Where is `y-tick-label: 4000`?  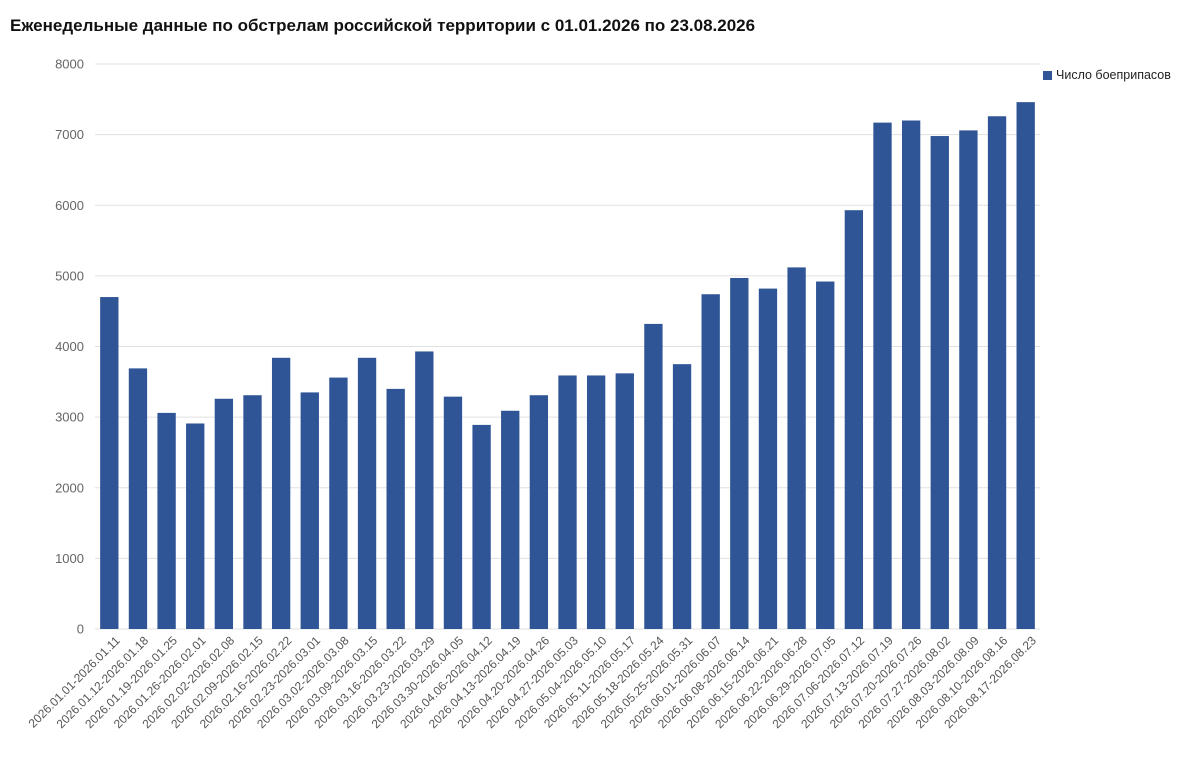
y-tick-label: 4000 is located at coordinates (69, 346).